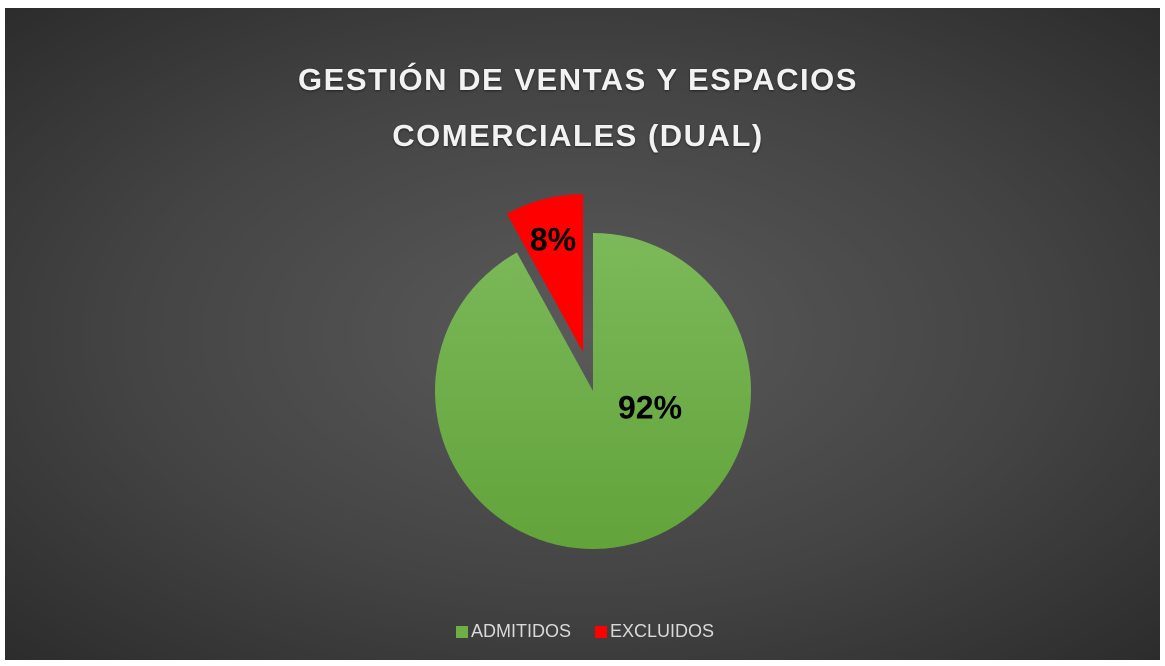  I want to click on legend-label: ADMITIDOS, so click(521, 631).